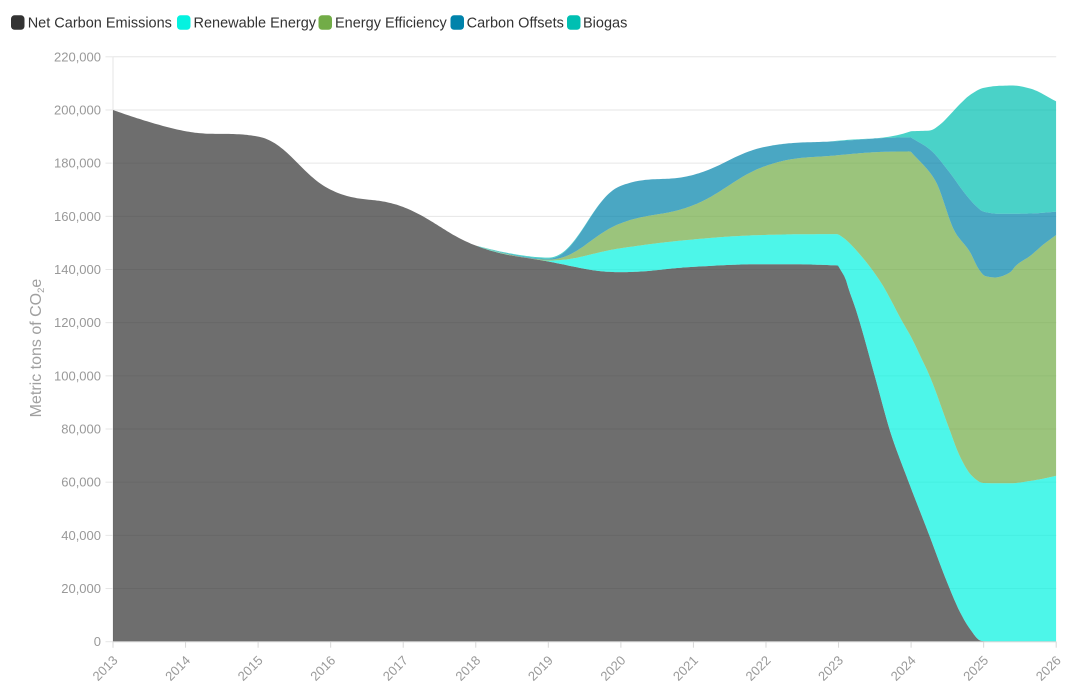  What do you see at coordinates (255, 24) in the screenshot?
I see `svg-text: Renewable Energy` at bounding box center [255, 24].